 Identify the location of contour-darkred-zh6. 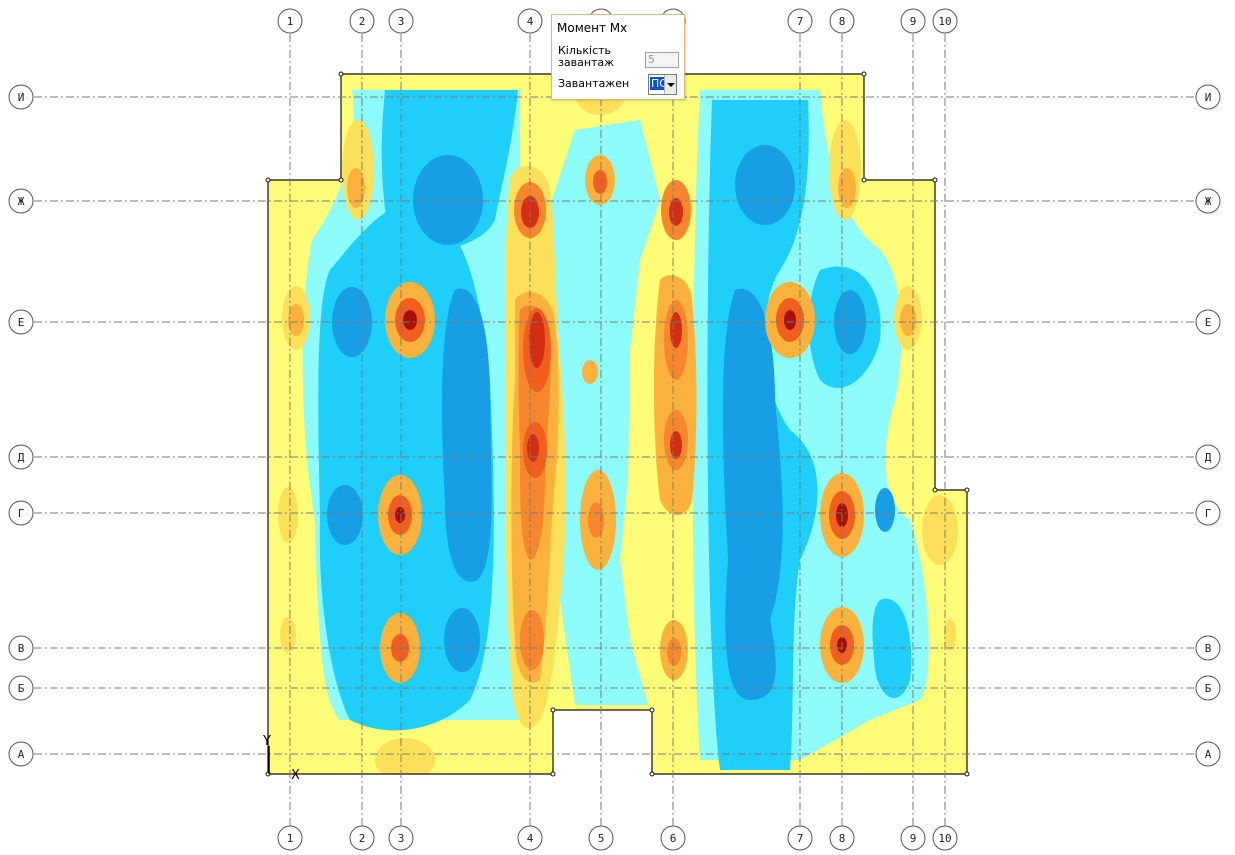
(676, 212).